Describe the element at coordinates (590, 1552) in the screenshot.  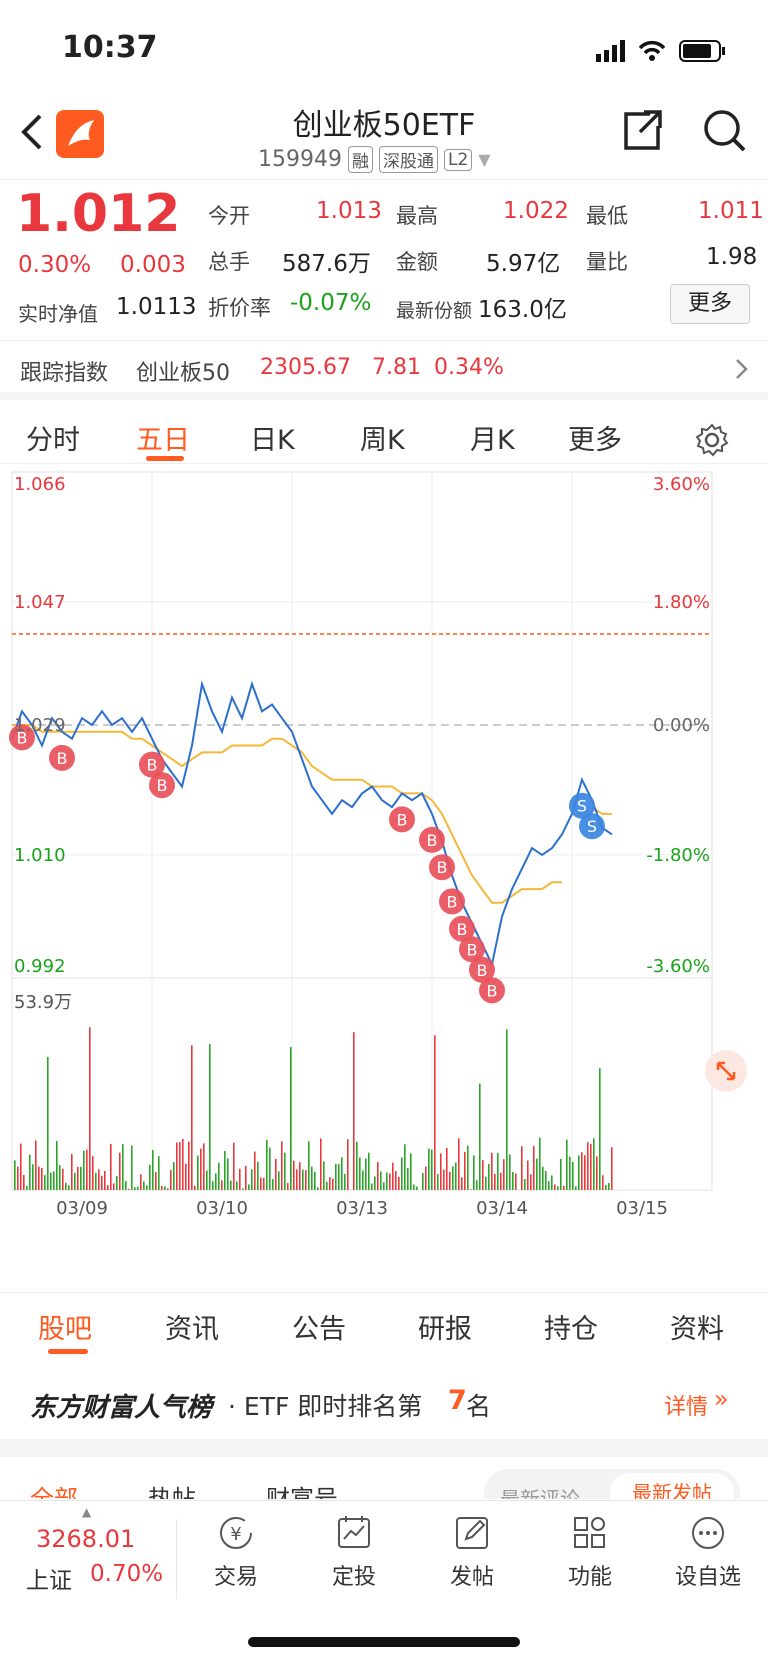
I see `dock-functions-button: 功能` at that location.